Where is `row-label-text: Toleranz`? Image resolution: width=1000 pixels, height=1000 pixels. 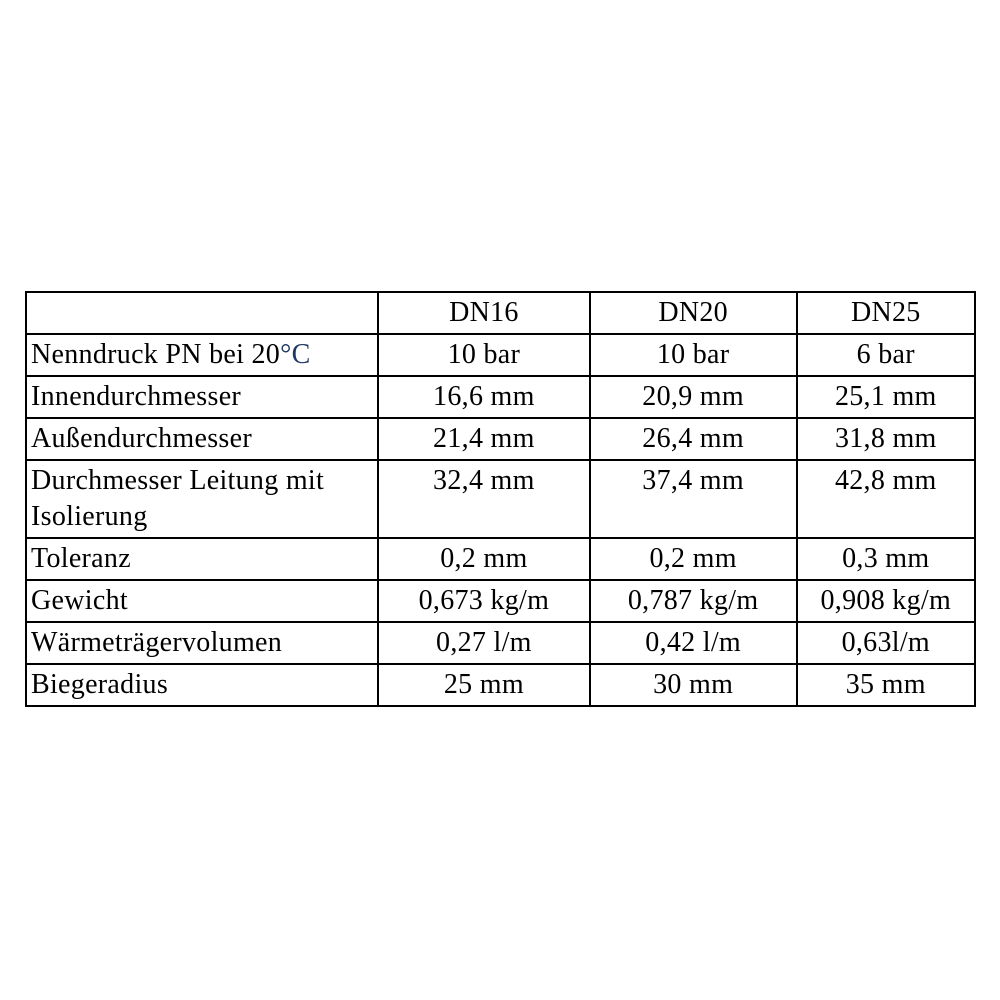 row-label-text: Toleranz is located at coordinates (81, 558).